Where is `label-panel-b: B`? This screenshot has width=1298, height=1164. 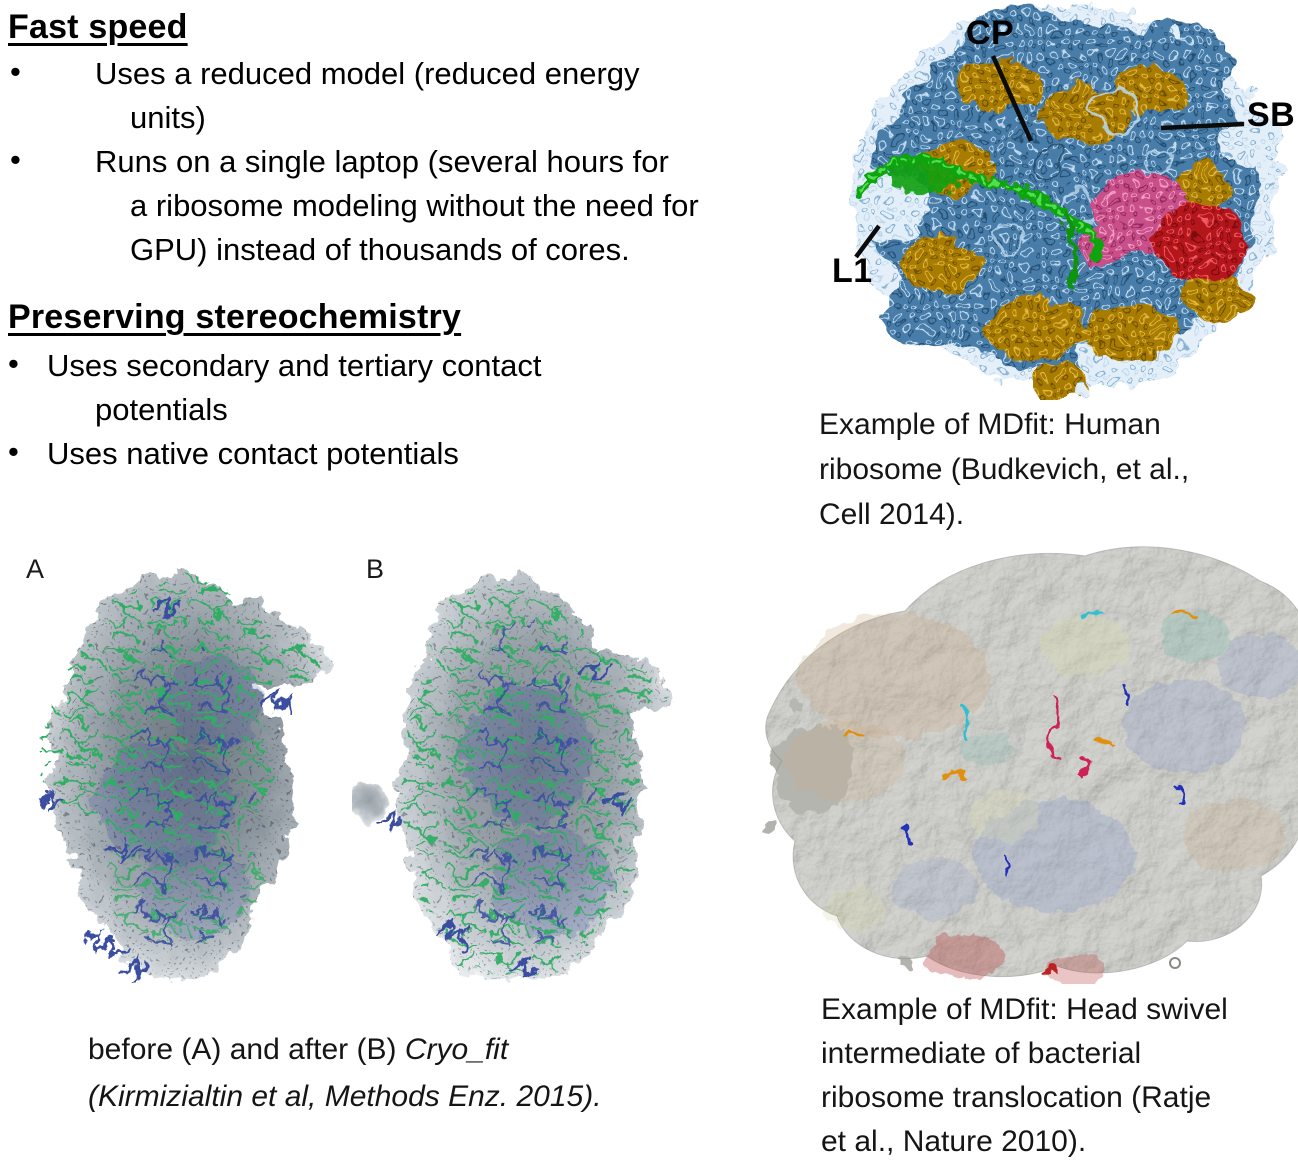
label-panel-b: B is located at coordinates (375, 569).